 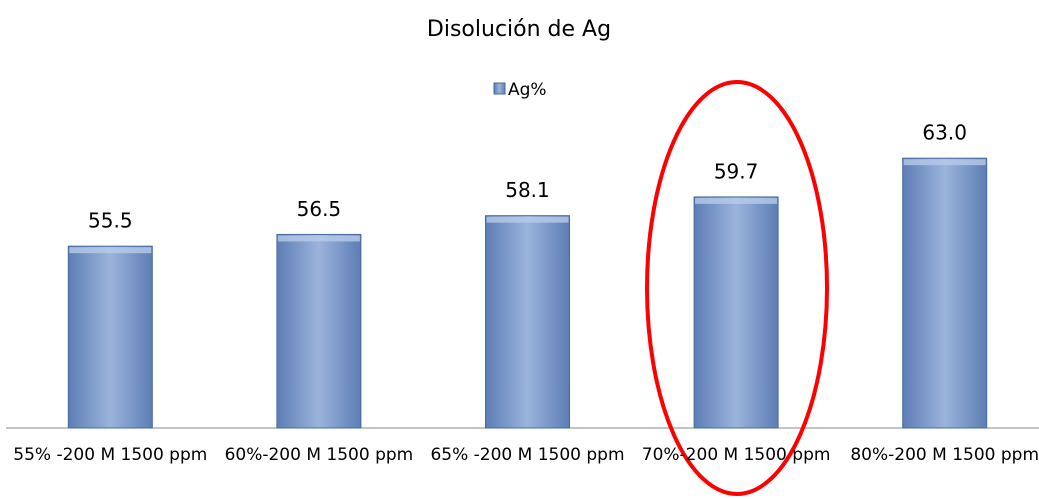 What do you see at coordinates (319, 209) in the screenshot?
I see `value-label: 56.5` at bounding box center [319, 209].